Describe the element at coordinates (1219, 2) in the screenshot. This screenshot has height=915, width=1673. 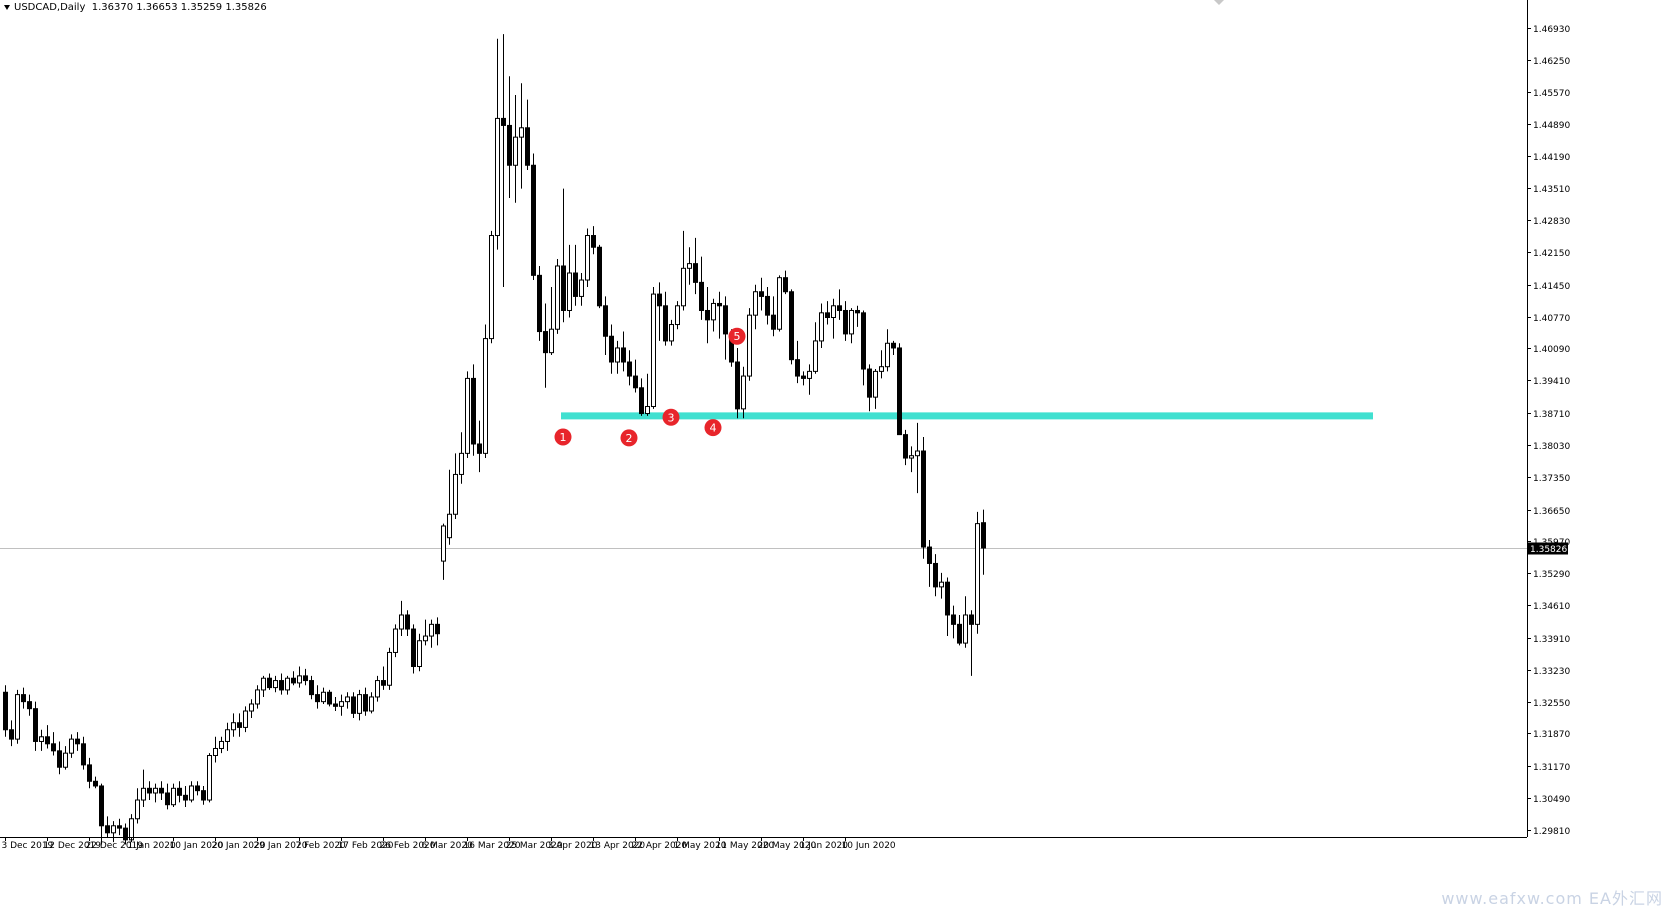
I see `chart-shift-indicator-icon` at that location.